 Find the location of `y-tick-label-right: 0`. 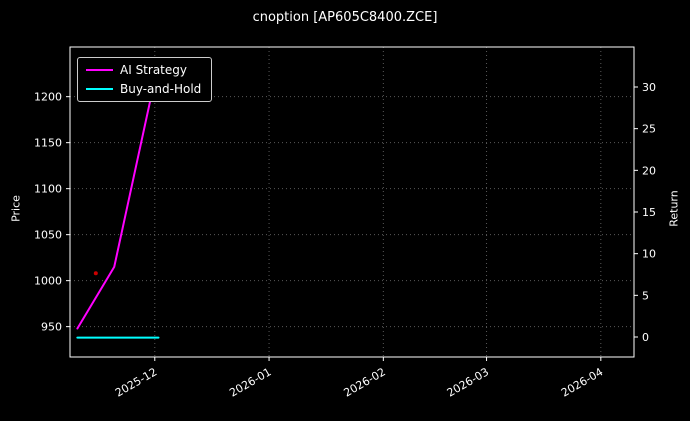

y-tick-label-right: 0 is located at coordinates (645, 337).